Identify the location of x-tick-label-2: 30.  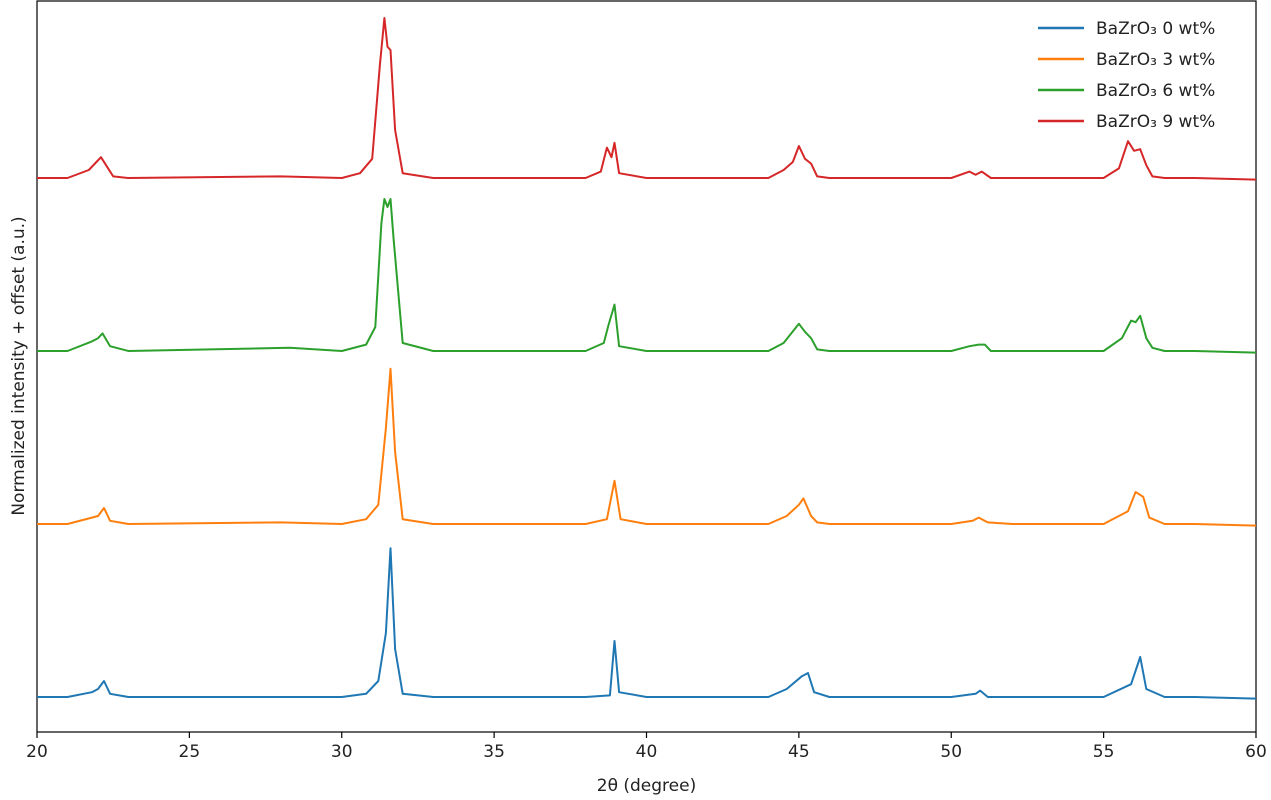
(342, 752).